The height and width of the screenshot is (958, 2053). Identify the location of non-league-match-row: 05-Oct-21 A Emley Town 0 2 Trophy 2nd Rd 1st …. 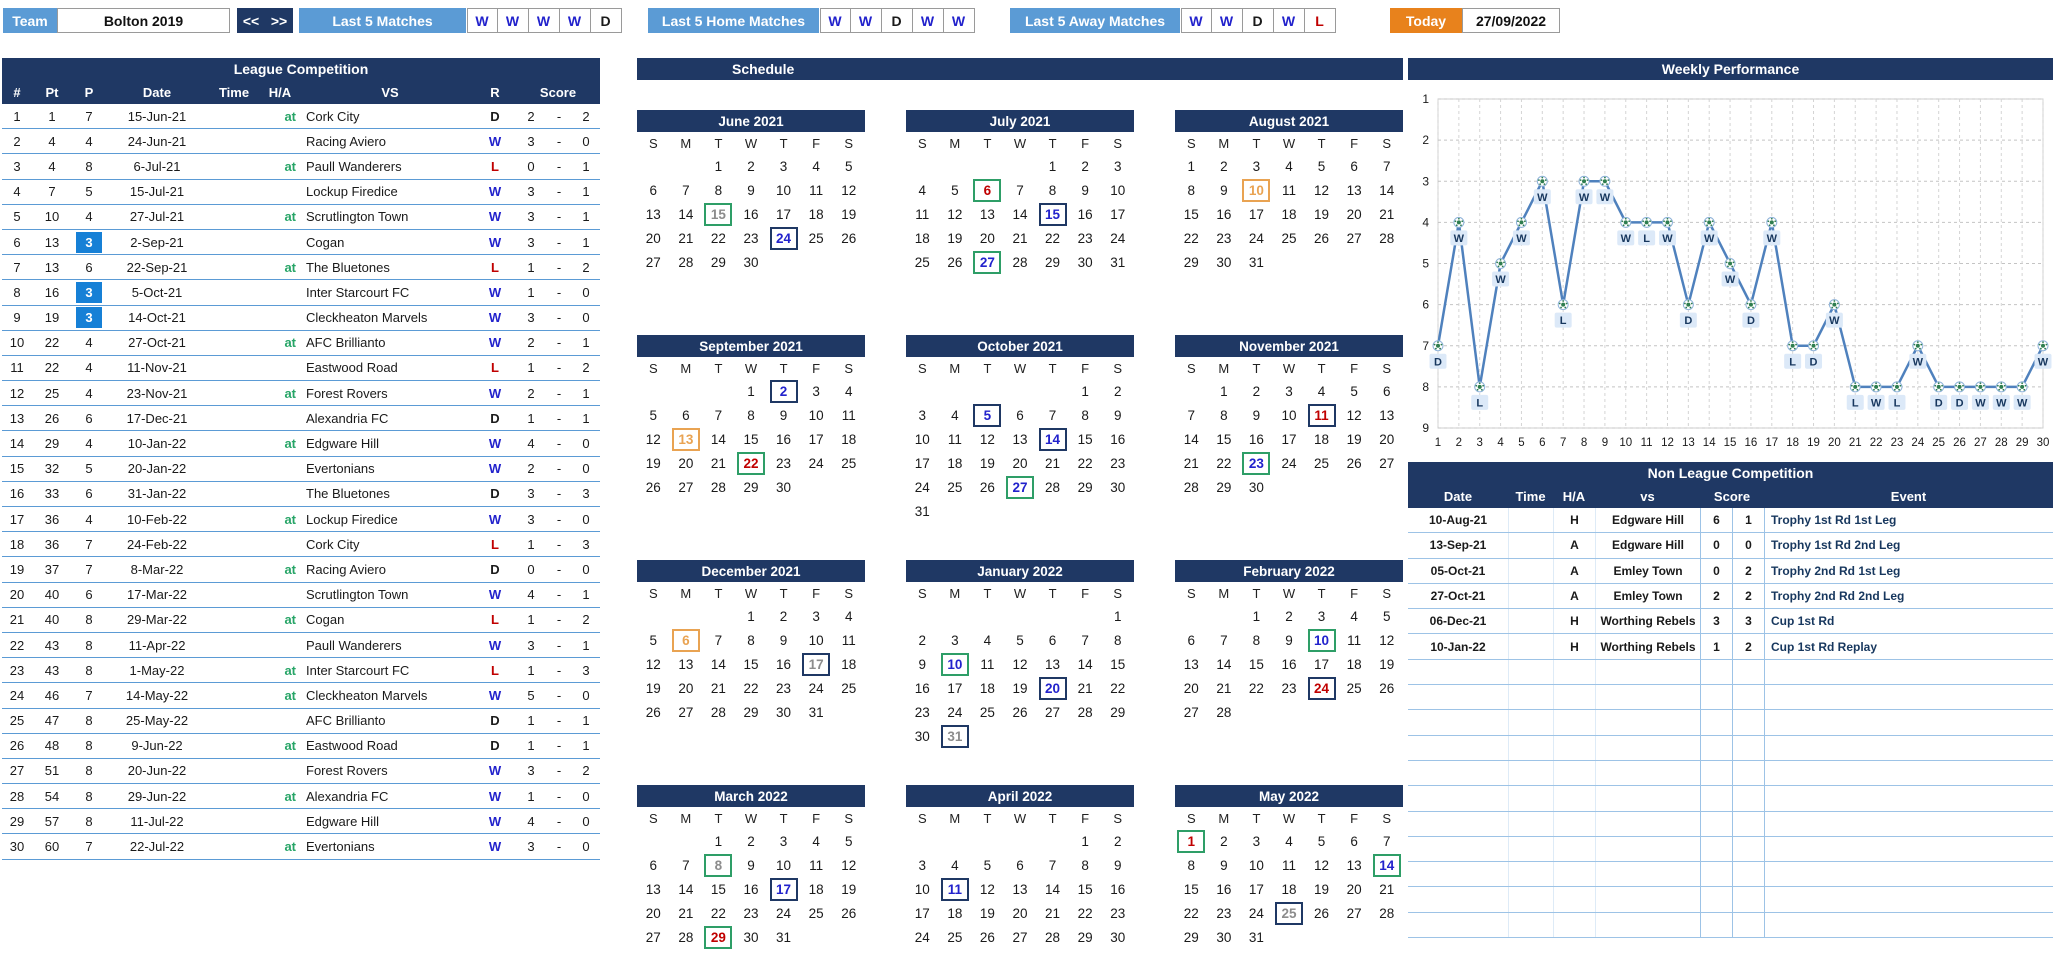
(1730, 571).